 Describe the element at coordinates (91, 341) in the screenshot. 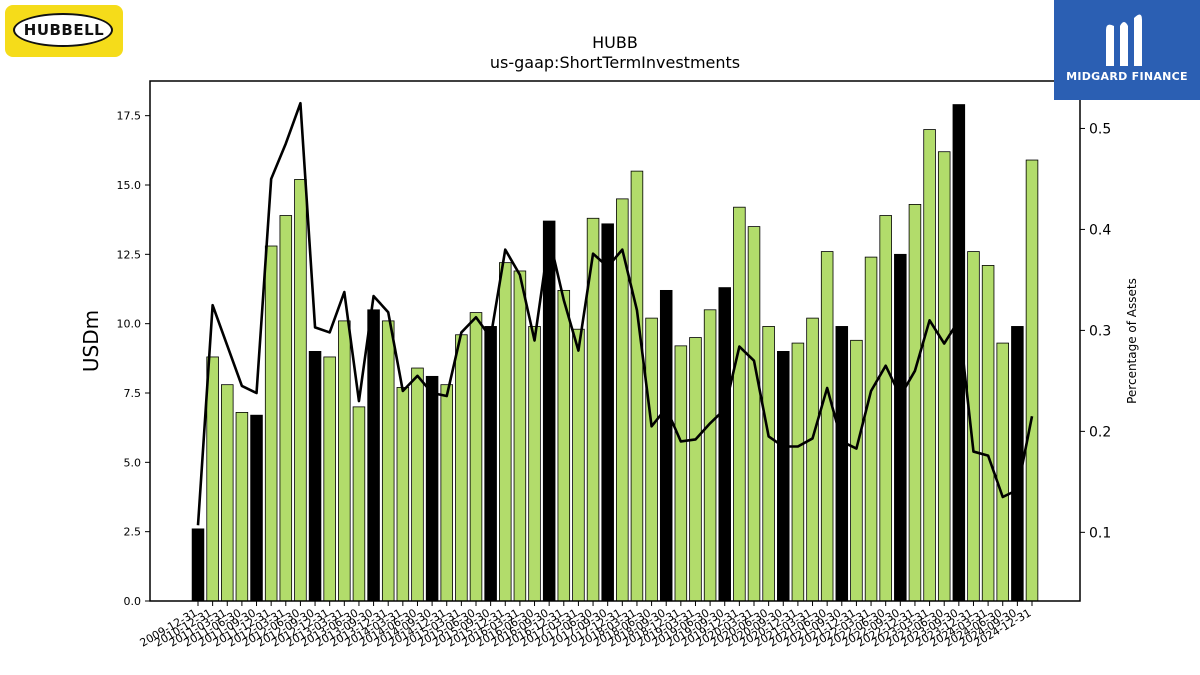

I see `y-axis-label-left: USDm` at that location.